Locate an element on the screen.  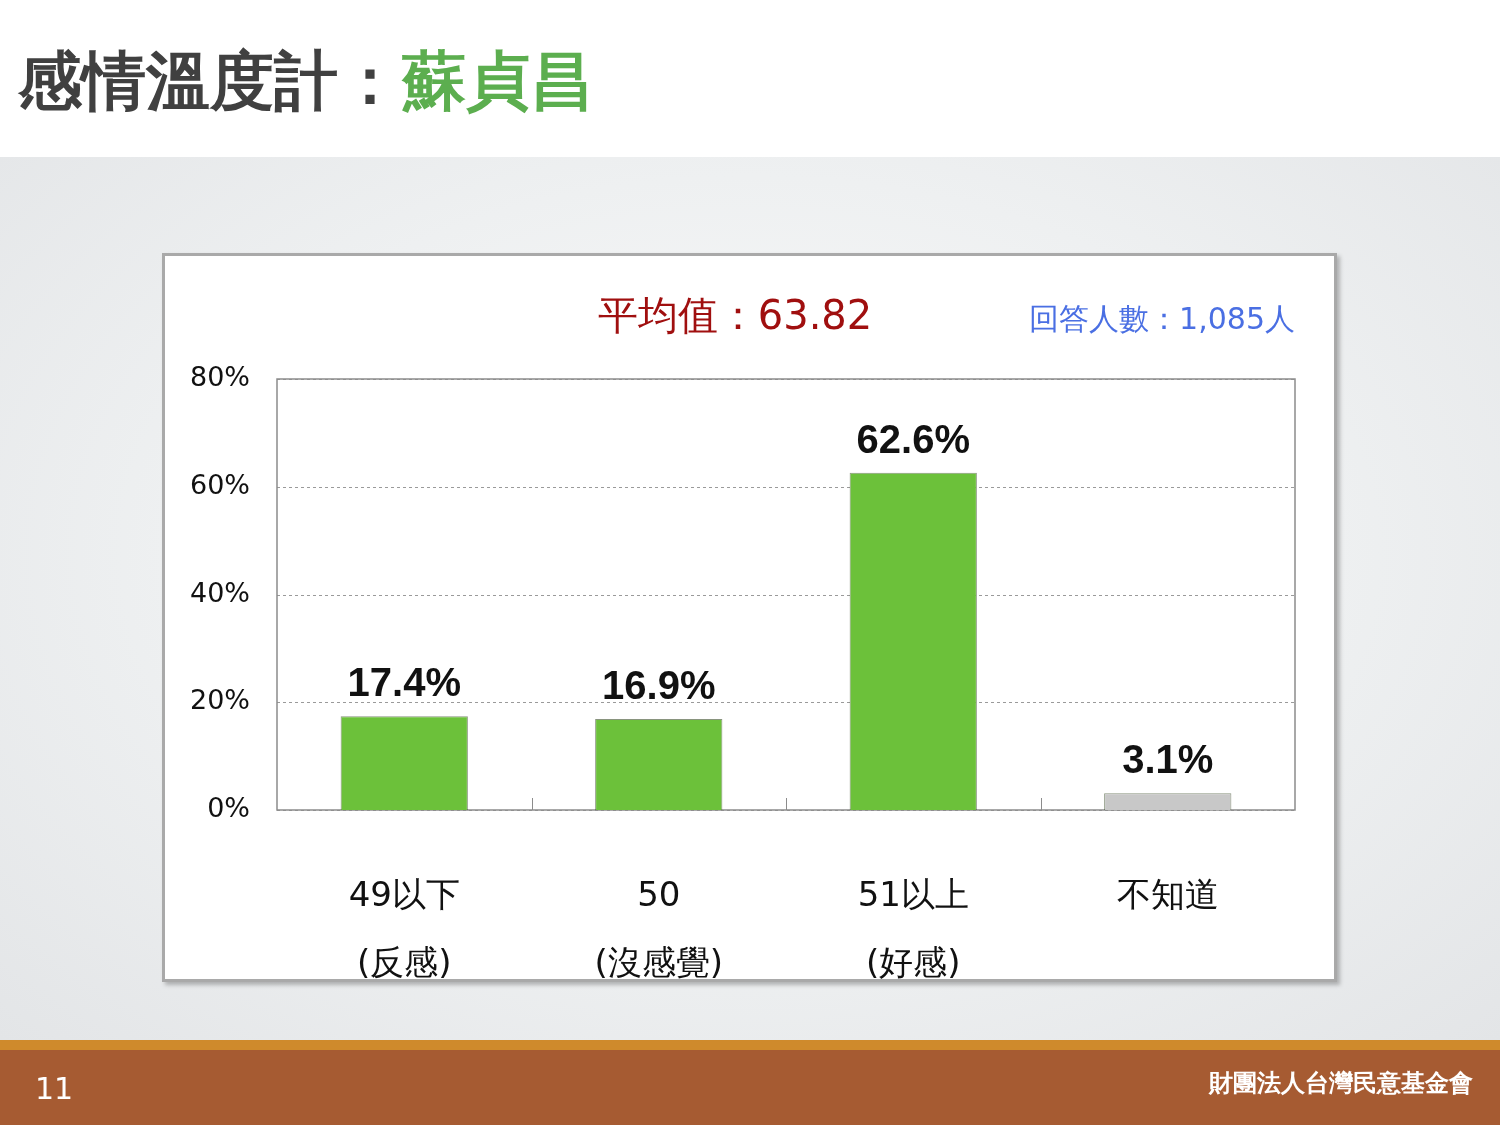
x-tick-label: 50 (沒感覺) is located at coordinates (659, 927).